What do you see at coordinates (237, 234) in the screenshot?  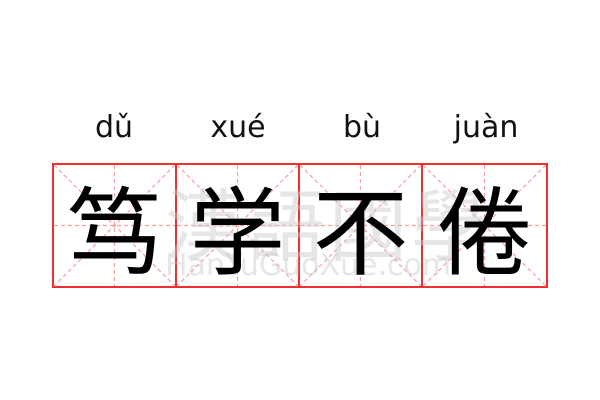 I see `hanzi-2: 学` at bounding box center [237, 234].